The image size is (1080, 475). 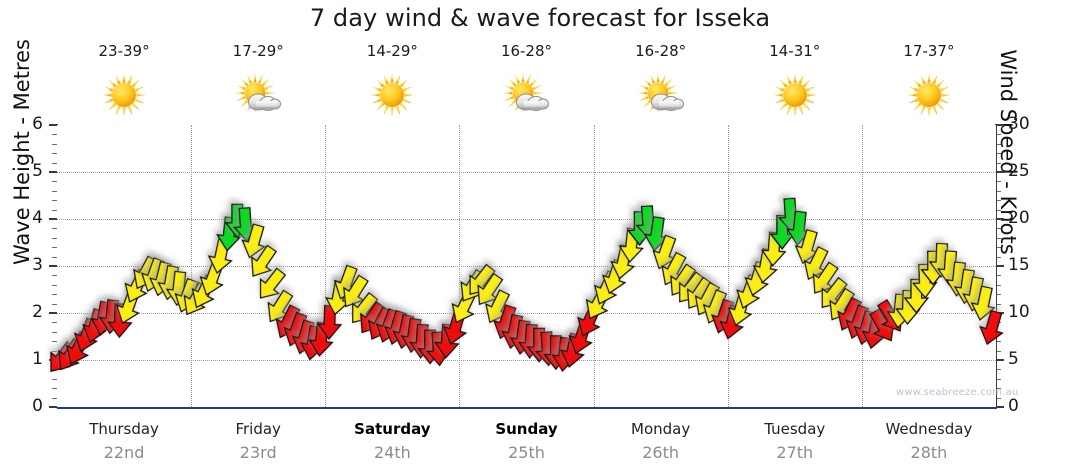 I want to click on day-name-label: Monday, so click(x=661, y=429).